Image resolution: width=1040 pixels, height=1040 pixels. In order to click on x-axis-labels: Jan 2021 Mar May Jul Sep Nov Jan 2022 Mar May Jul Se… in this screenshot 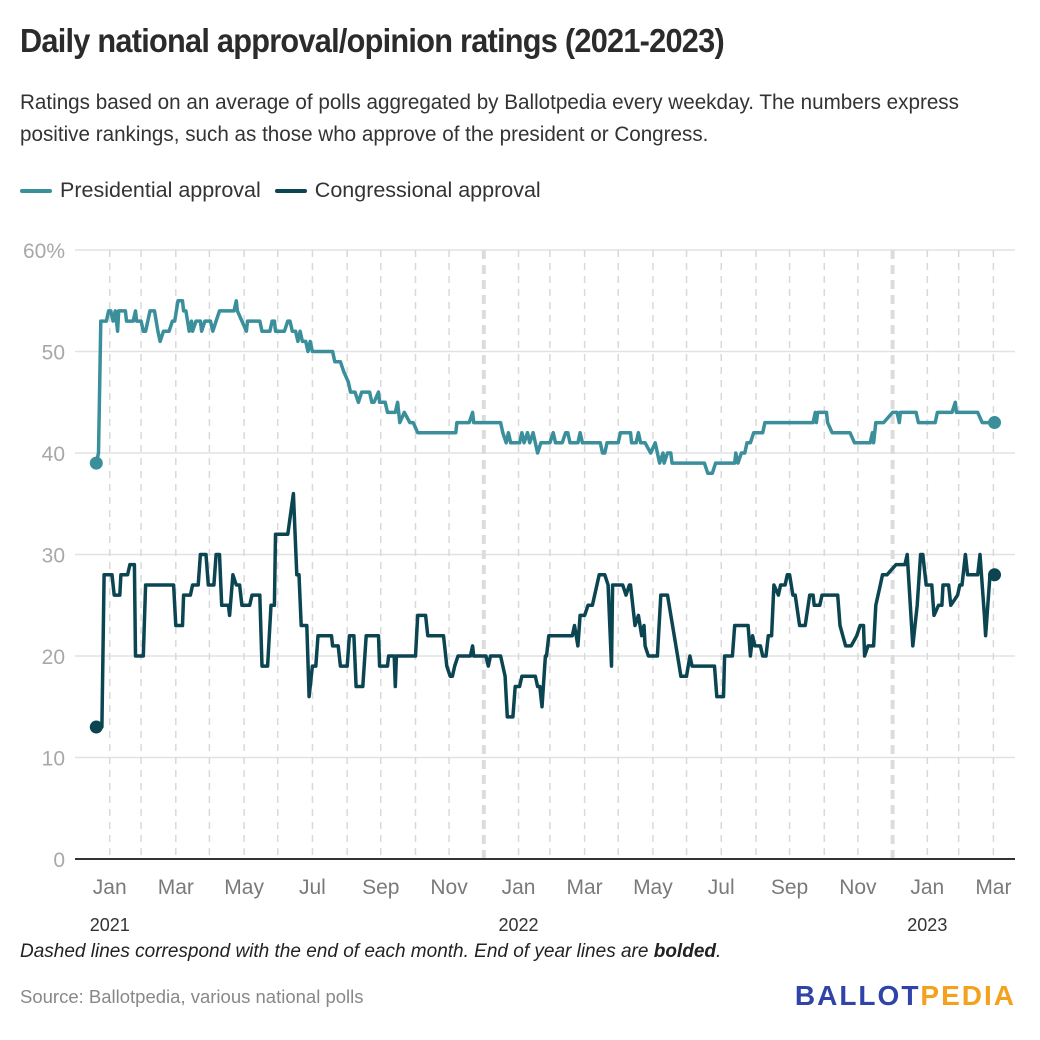, I will do `click(551, 905)`.